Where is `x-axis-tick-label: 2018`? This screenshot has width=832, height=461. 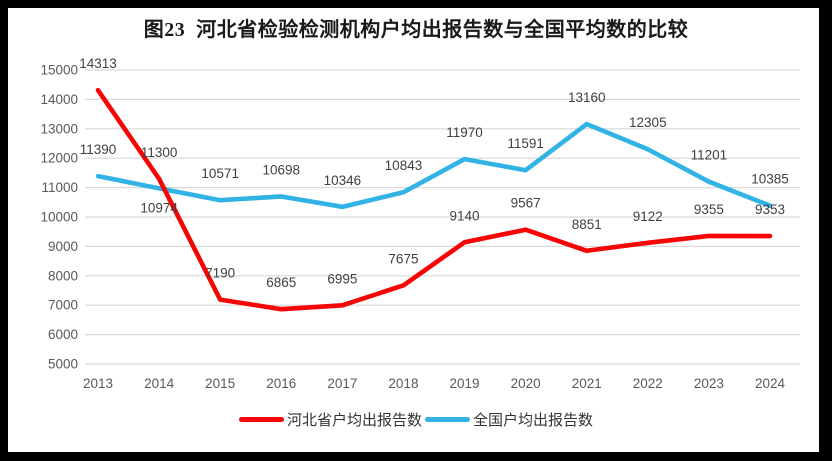
x-axis-tick-label: 2018 is located at coordinates (403, 383).